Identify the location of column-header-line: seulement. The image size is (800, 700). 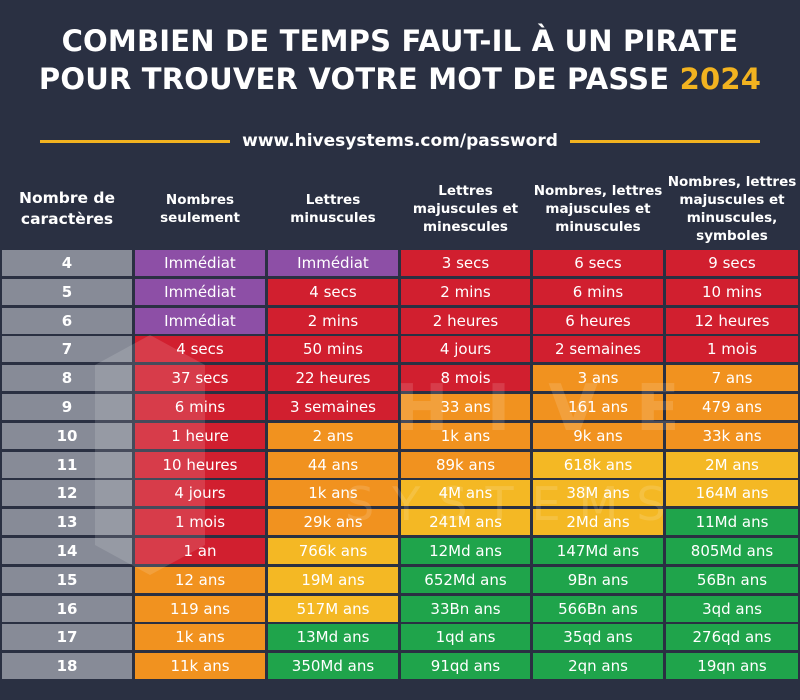
(200, 218).